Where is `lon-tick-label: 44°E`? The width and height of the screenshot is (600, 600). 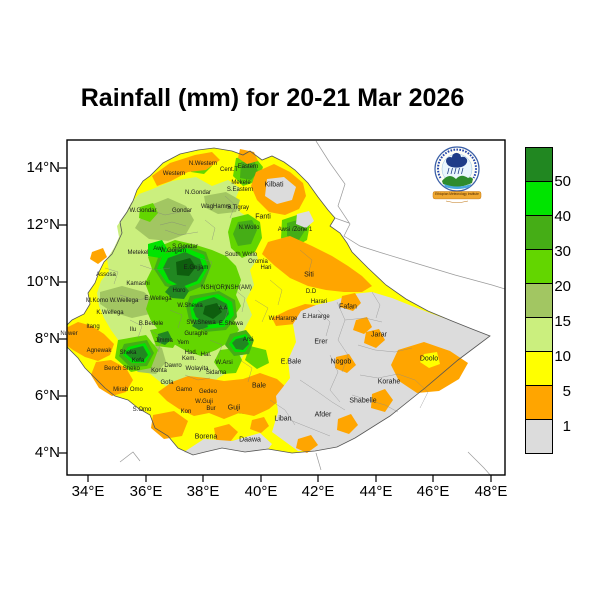 lon-tick-label: 44°E is located at coordinates (376, 491).